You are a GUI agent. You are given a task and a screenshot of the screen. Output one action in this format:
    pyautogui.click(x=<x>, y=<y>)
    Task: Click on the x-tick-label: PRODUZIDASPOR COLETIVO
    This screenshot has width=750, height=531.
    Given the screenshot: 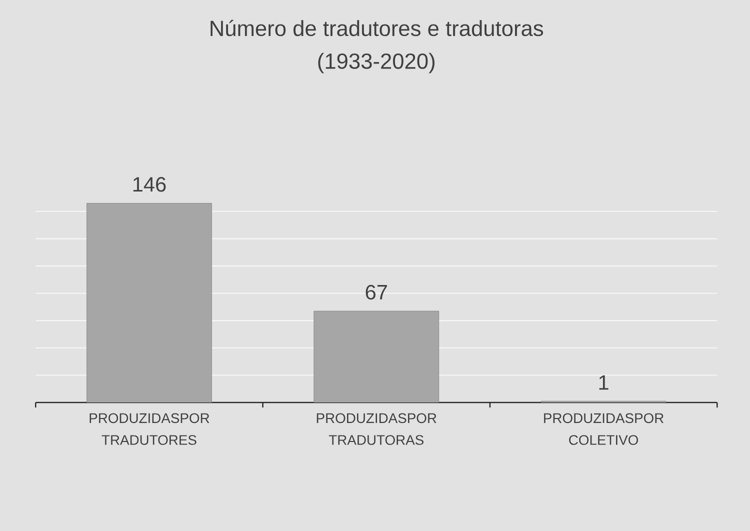 What is the action you would take?
    pyautogui.click(x=604, y=429)
    